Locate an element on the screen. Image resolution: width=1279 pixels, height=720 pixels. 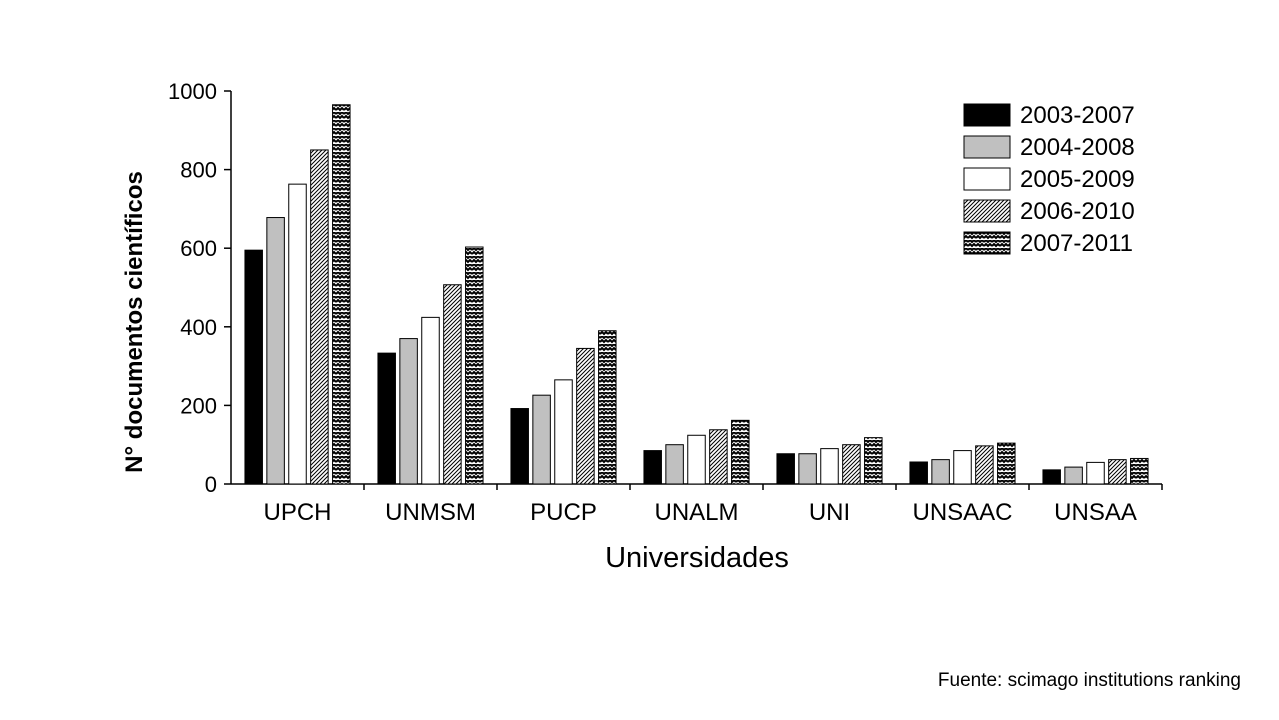
bar-unmsm-2006-2010 is located at coordinates (452, 384).